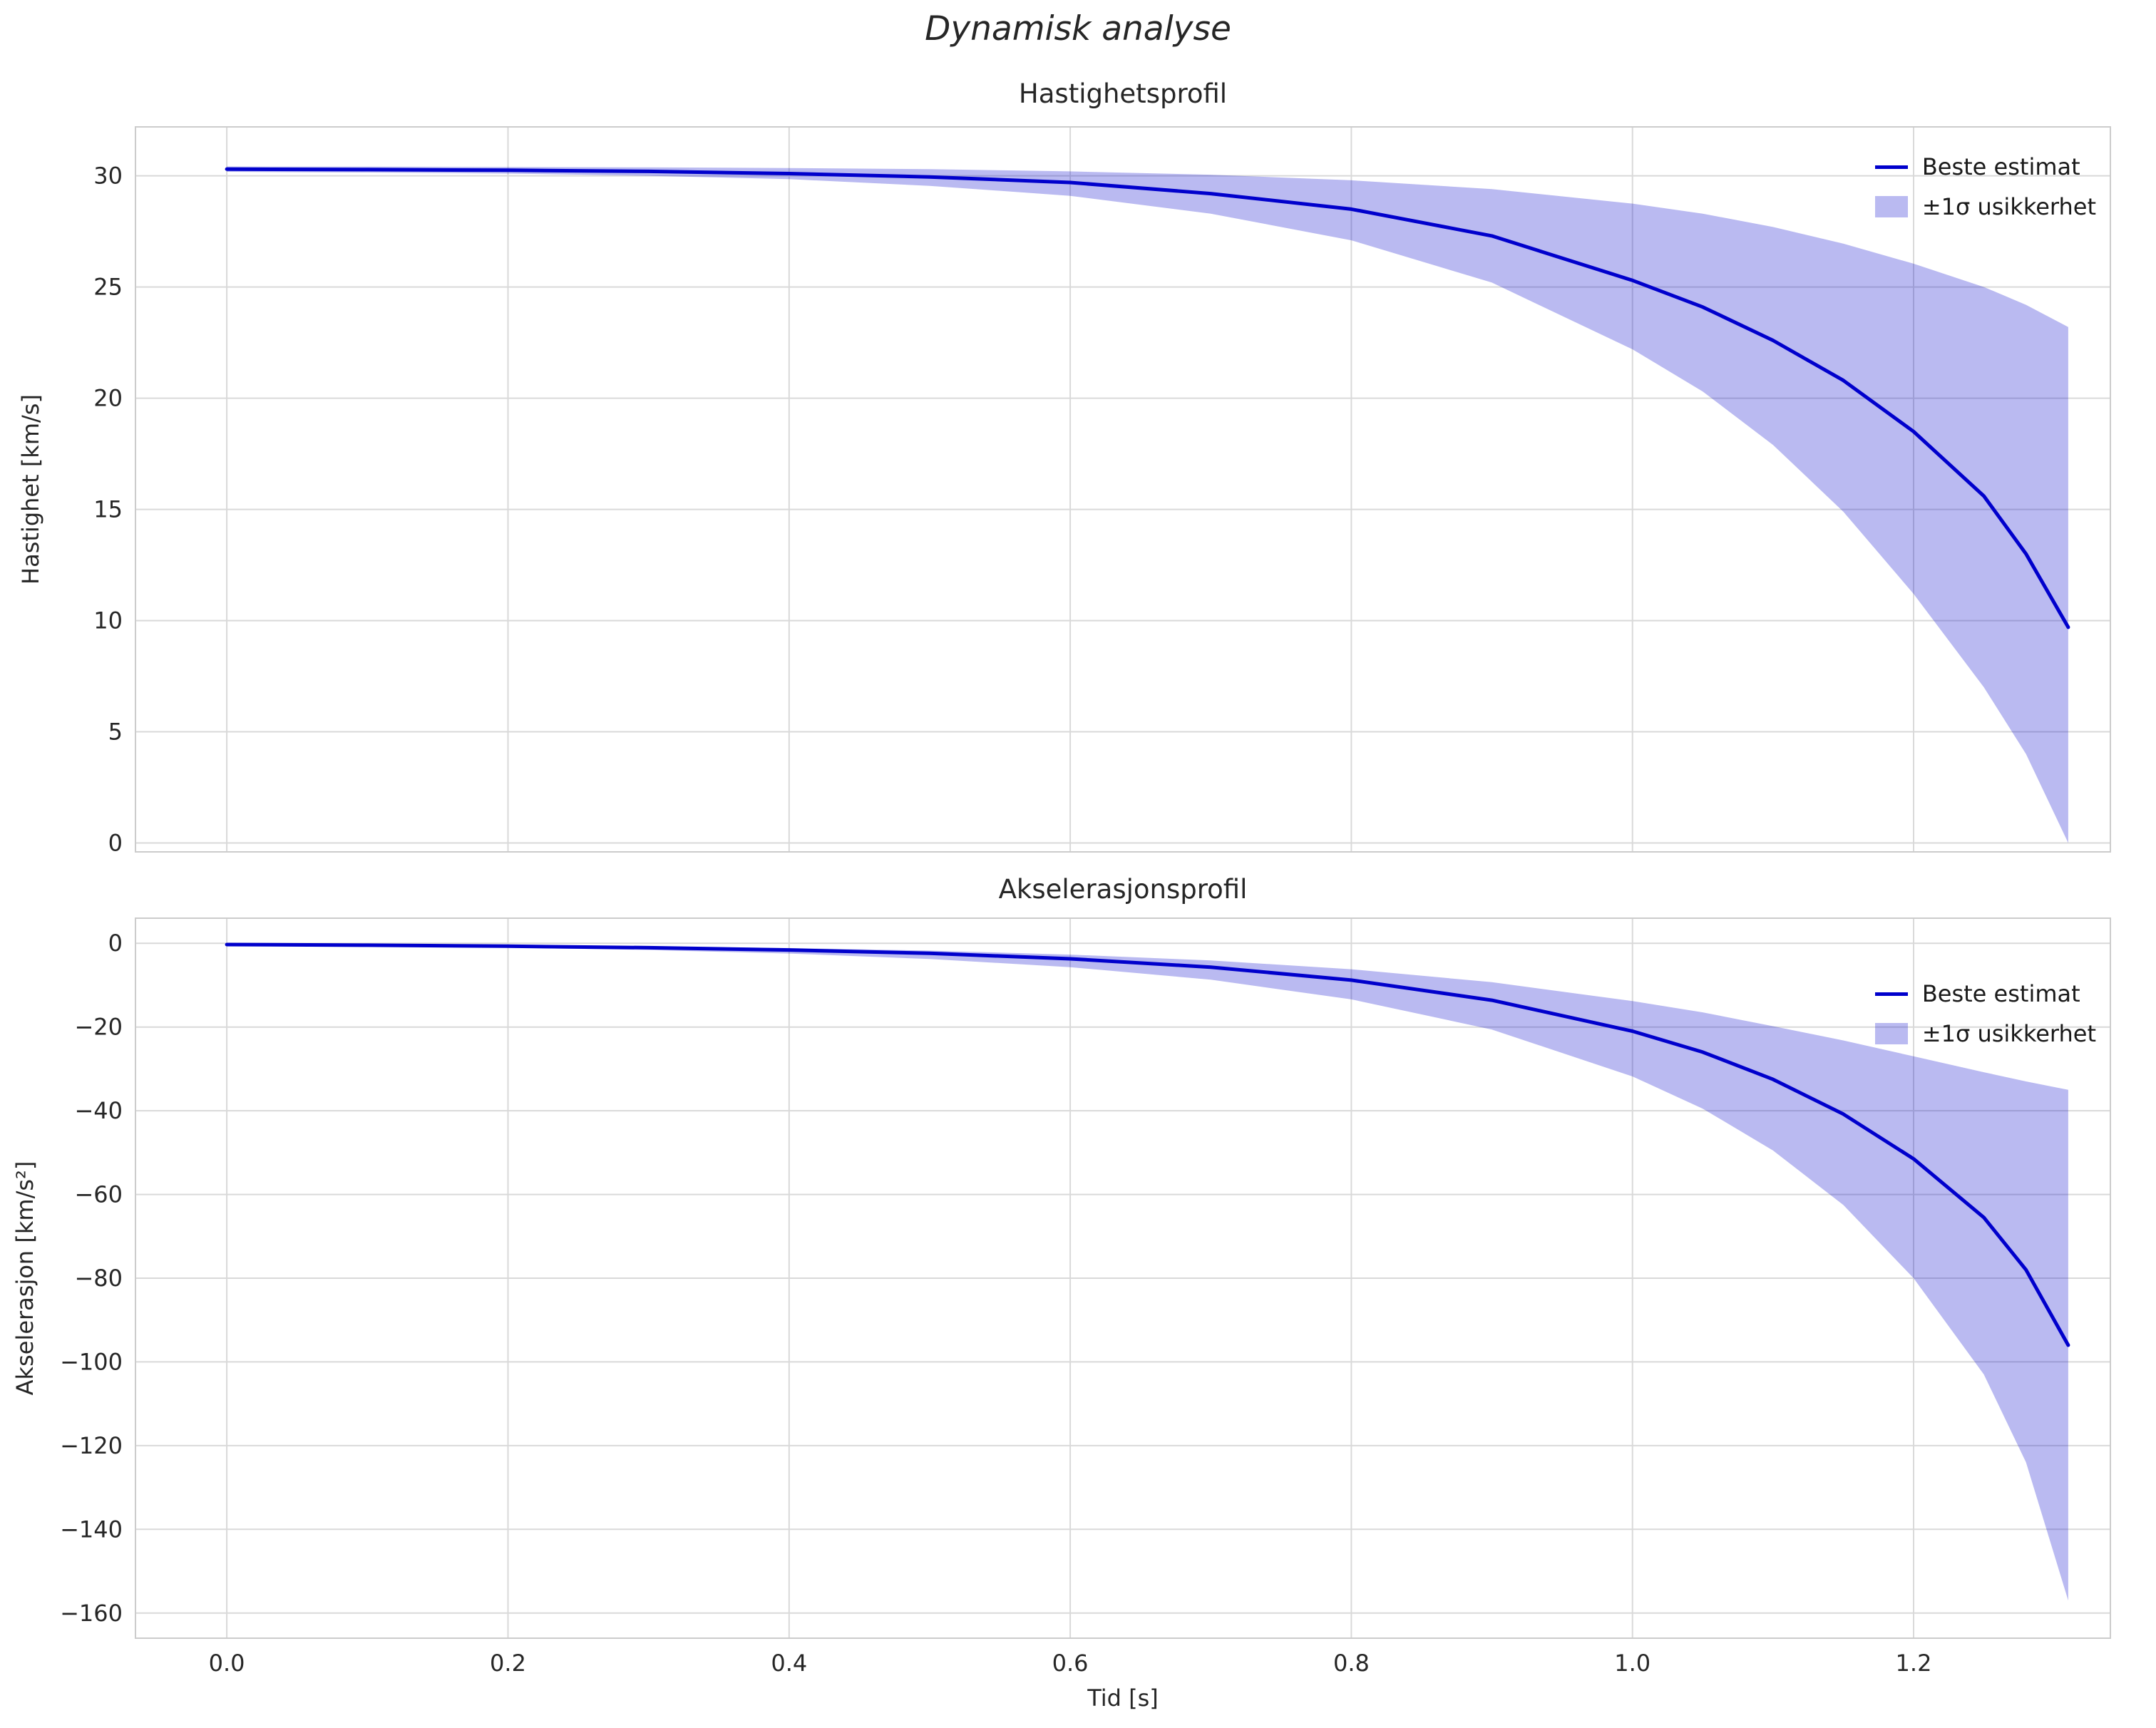 This screenshot has width=2156, height=1728. Describe the element at coordinates (108, 509) in the screenshot. I see `y-tick-label: 15` at that location.